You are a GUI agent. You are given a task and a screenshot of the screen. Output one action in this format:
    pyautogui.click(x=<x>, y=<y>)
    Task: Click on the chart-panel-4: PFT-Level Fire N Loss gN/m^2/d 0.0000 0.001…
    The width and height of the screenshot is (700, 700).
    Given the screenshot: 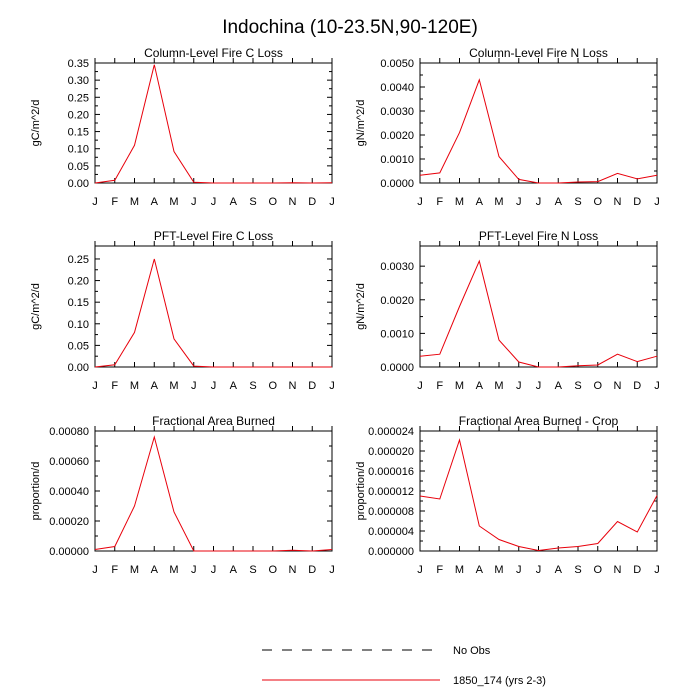 What is the action you would take?
    pyautogui.click(x=507, y=310)
    